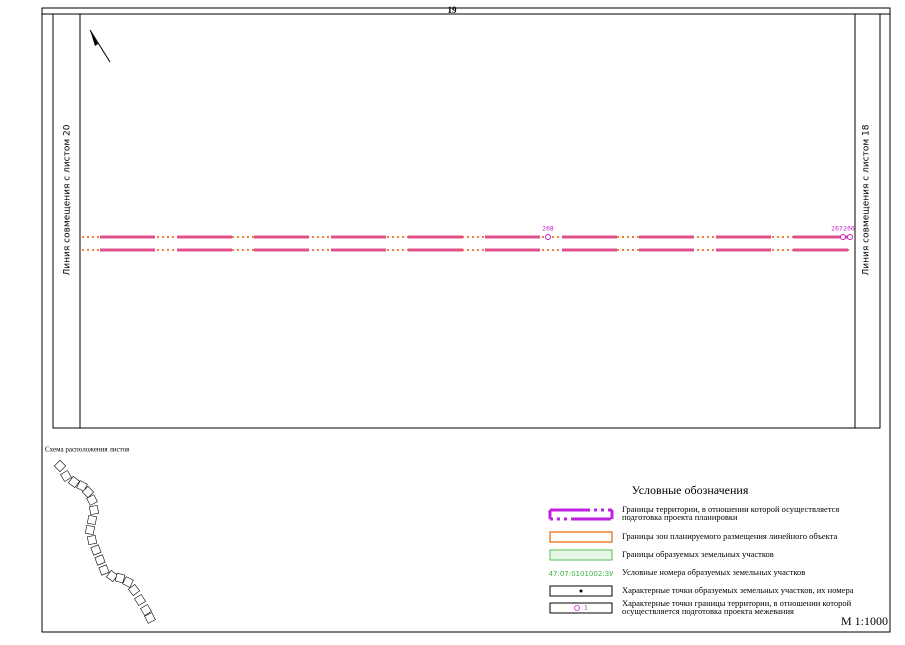  What do you see at coordinates (100, 46) in the screenshot?
I see `north-arrow` at bounding box center [100, 46].